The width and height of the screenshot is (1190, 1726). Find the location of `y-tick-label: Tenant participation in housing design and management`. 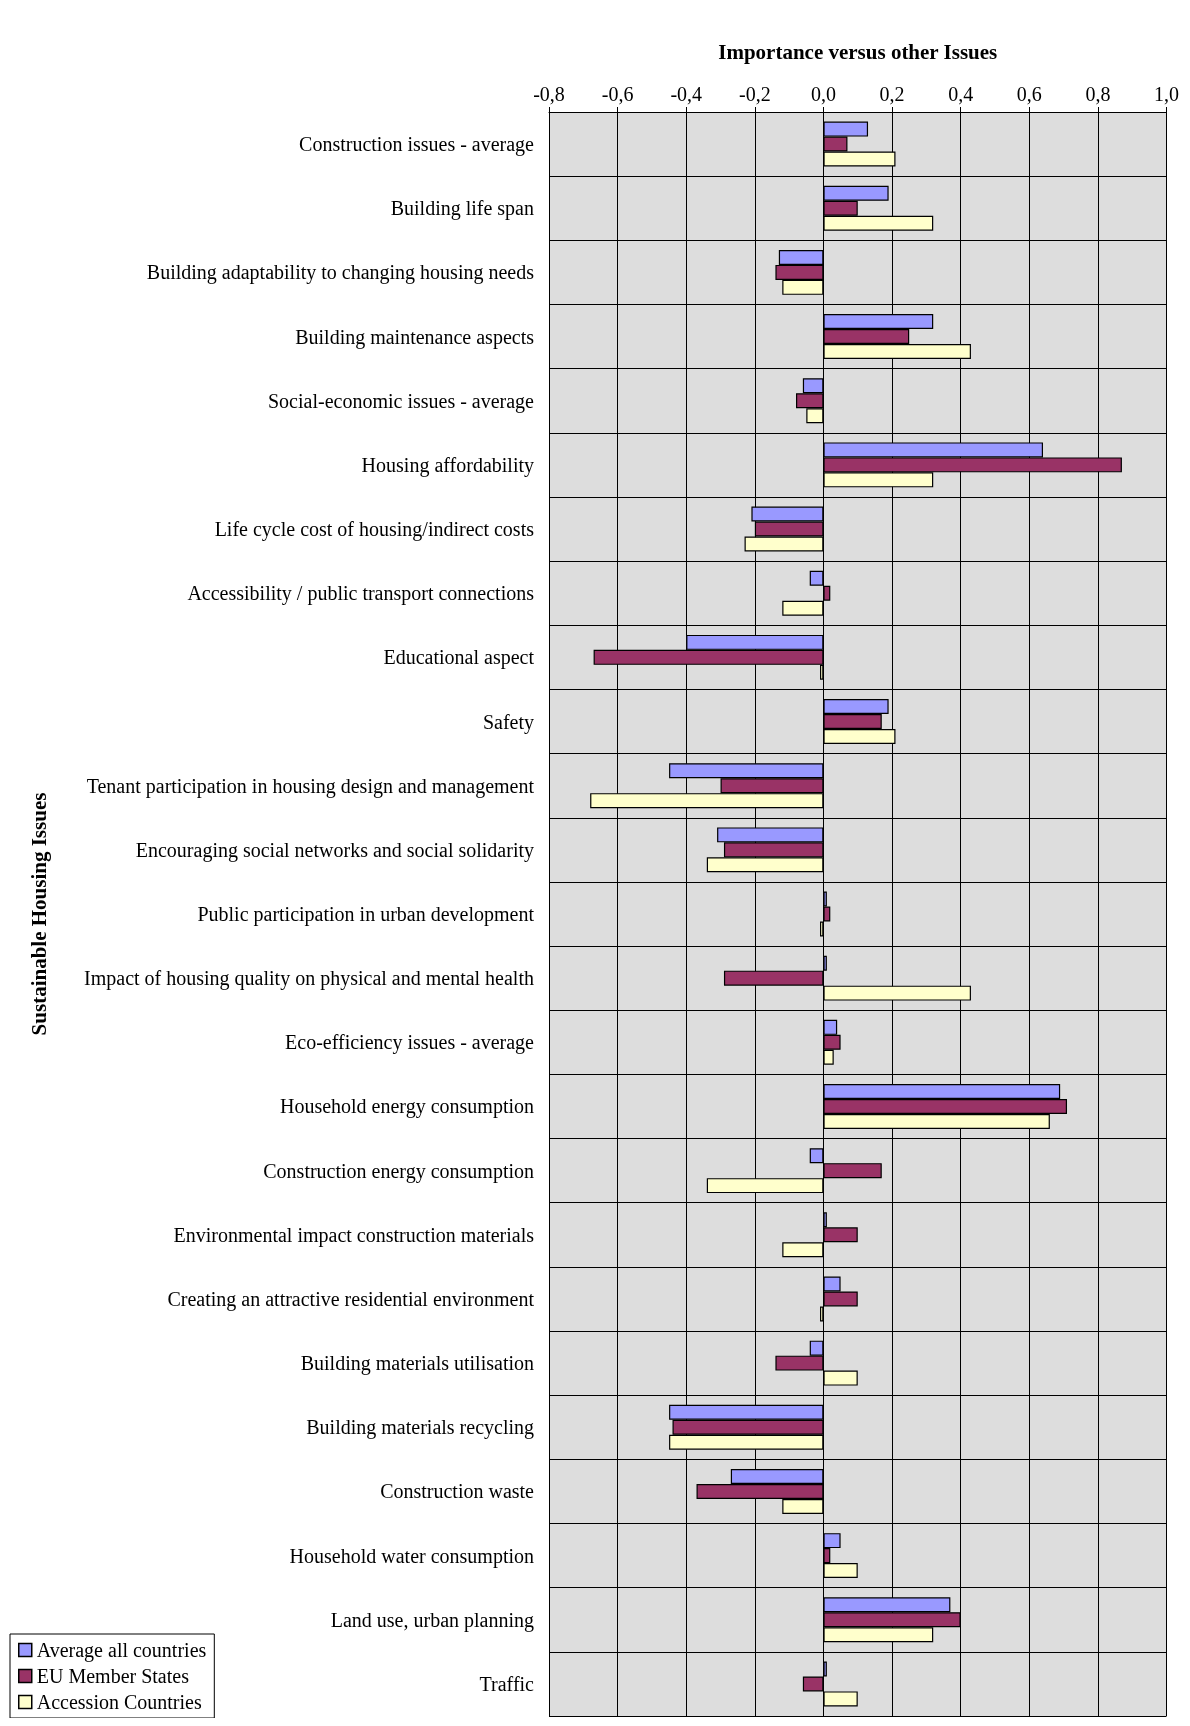

y-tick-label: Tenant participation in housing design and management is located at coordinates (310, 786).